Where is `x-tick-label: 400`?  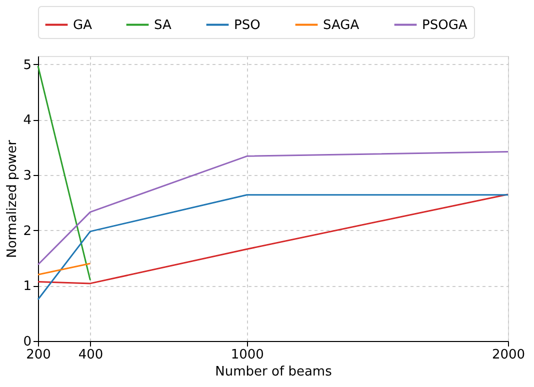 x-tick-label: 400 is located at coordinates (91, 355).